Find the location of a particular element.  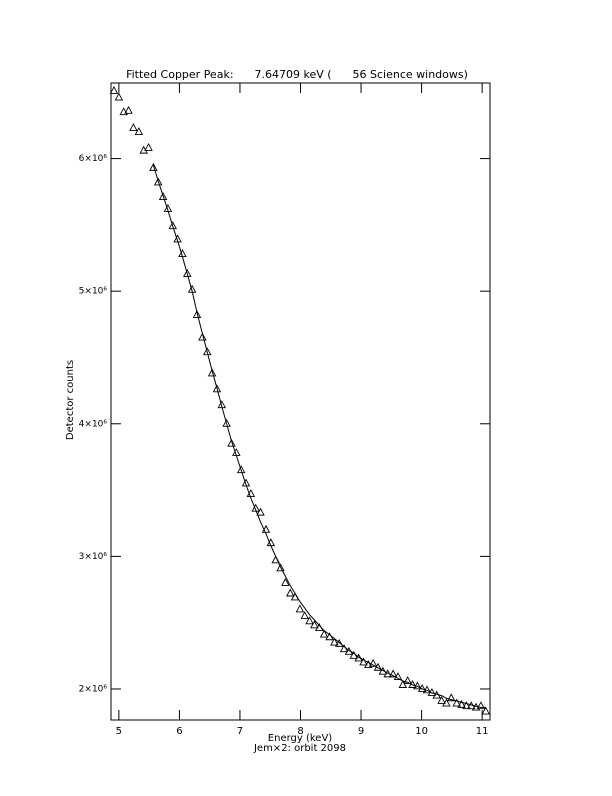

y-tick-label: 6×10⁶ is located at coordinates (93, 159).